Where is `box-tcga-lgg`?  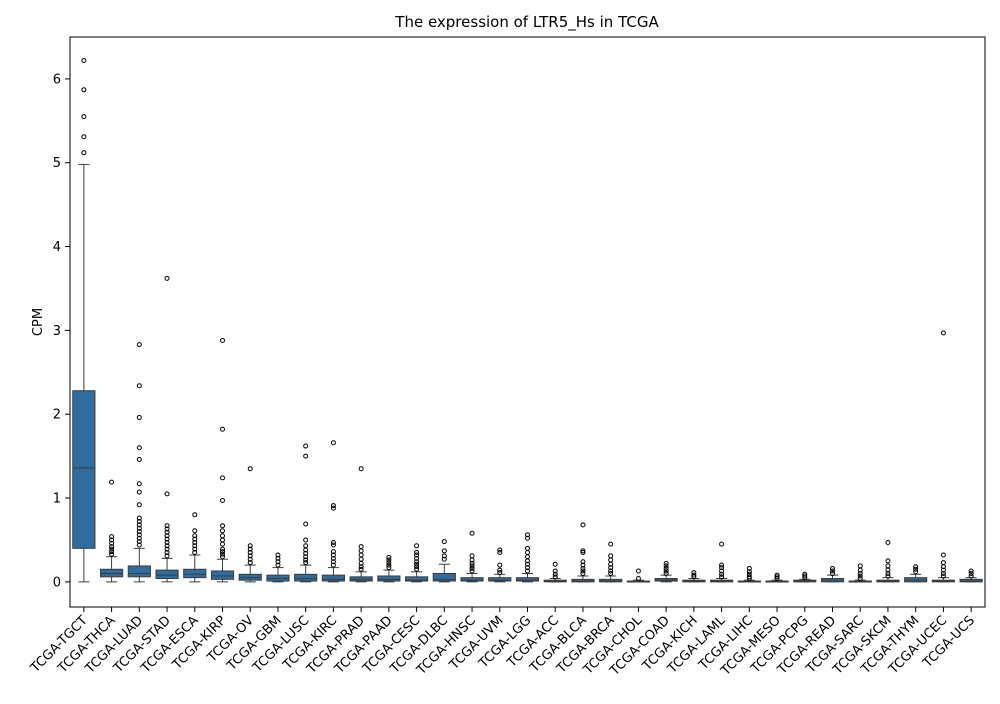 box-tcga-lgg is located at coordinates (527, 579).